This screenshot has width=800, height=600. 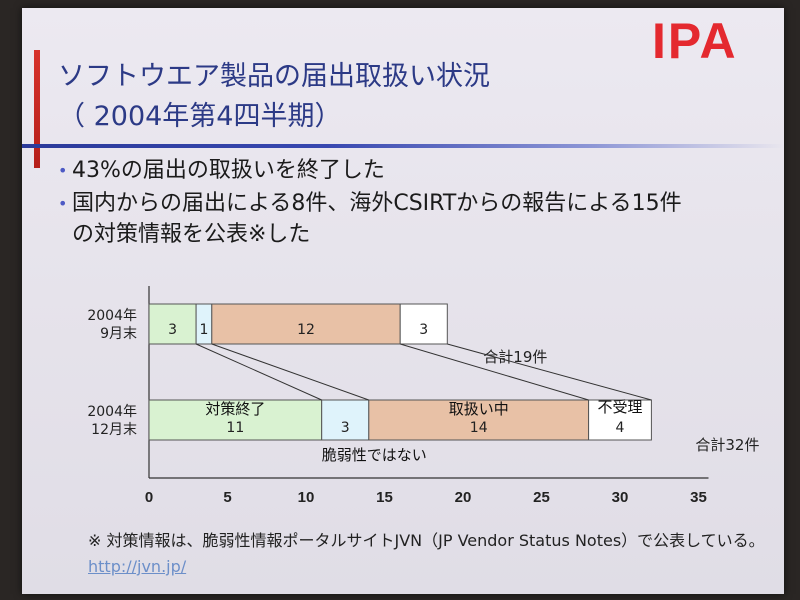 I want to click on slide-title: ソフトウエア製品の届出取扱い状況, so click(x=274, y=76).